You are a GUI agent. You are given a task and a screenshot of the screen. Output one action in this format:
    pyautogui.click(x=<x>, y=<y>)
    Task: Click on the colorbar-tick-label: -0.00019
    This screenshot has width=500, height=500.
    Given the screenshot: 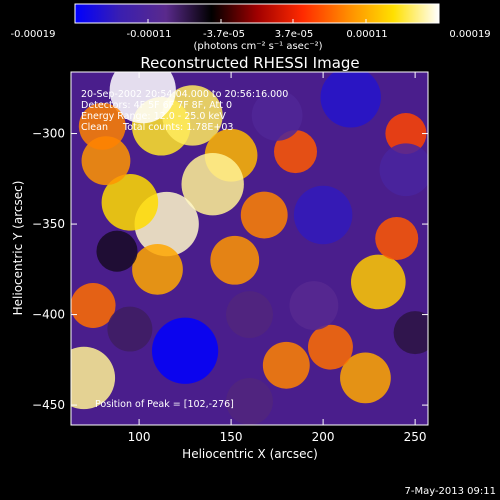 What is the action you would take?
    pyautogui.click(x=33, y=34)
    